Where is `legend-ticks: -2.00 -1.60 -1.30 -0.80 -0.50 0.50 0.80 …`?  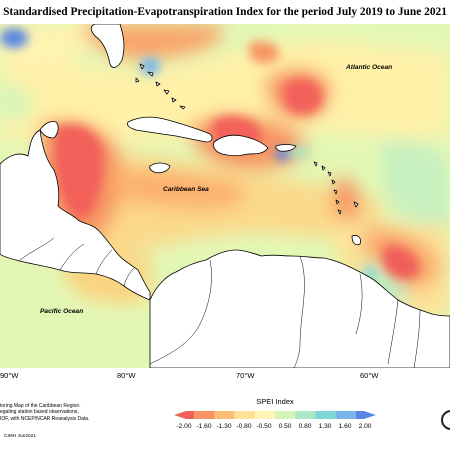 legend-ticks: -2.00 -1.60 -1.30 -0.80 -0.50 0.50 0.80 … is located at coordinates (275, 428).